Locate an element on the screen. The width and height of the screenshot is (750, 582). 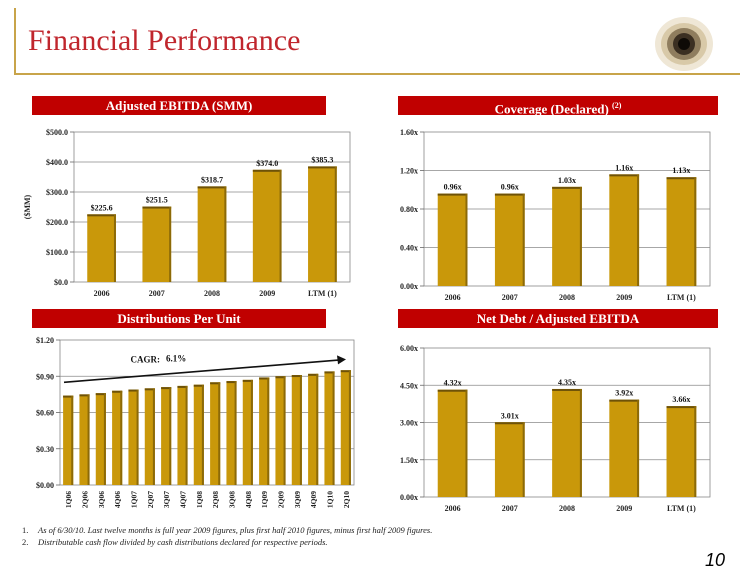
coverage-ytick-label: 0.80x is located at coordinates (409, 209).